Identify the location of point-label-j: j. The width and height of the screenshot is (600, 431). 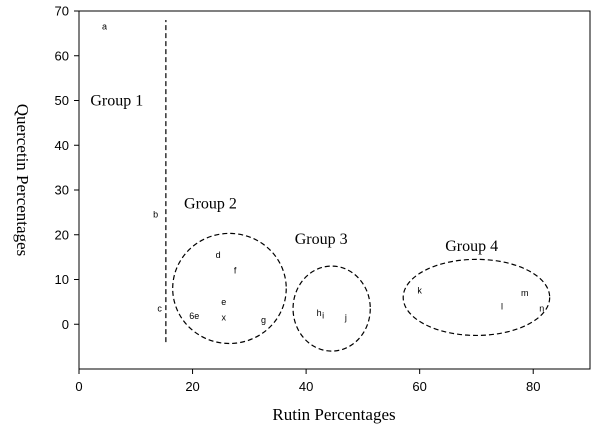
(345, 318).